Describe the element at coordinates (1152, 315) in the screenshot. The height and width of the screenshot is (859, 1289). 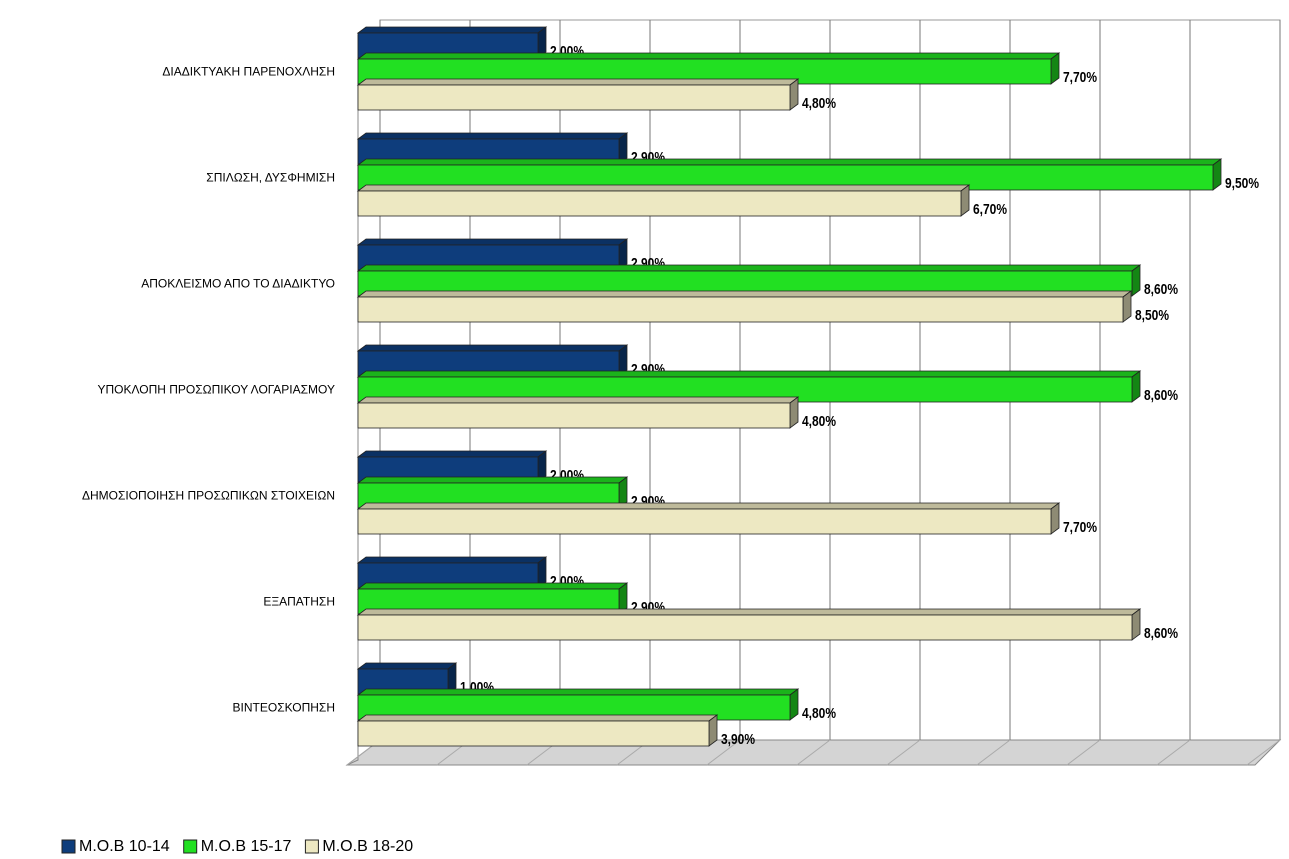
I see `value-label: 8,50%` at that location.